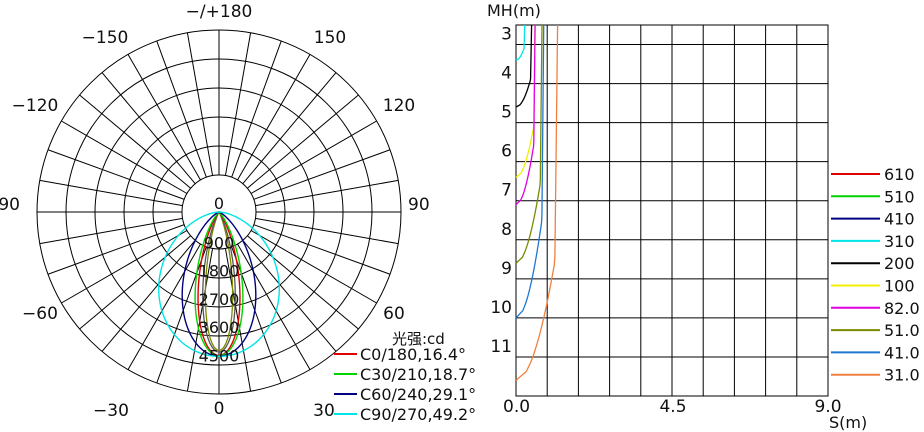 Image resolution: width=924 pixels, height=432 pixels. I want to click on mh-ytick: 5, so click(506, 113).